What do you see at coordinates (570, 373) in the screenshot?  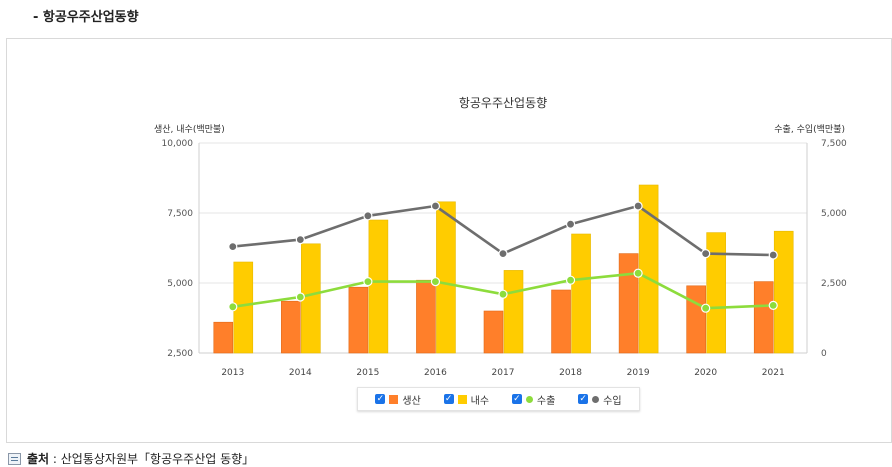 I see `x-tick-label: 2018` at bounding box center [570, 373].